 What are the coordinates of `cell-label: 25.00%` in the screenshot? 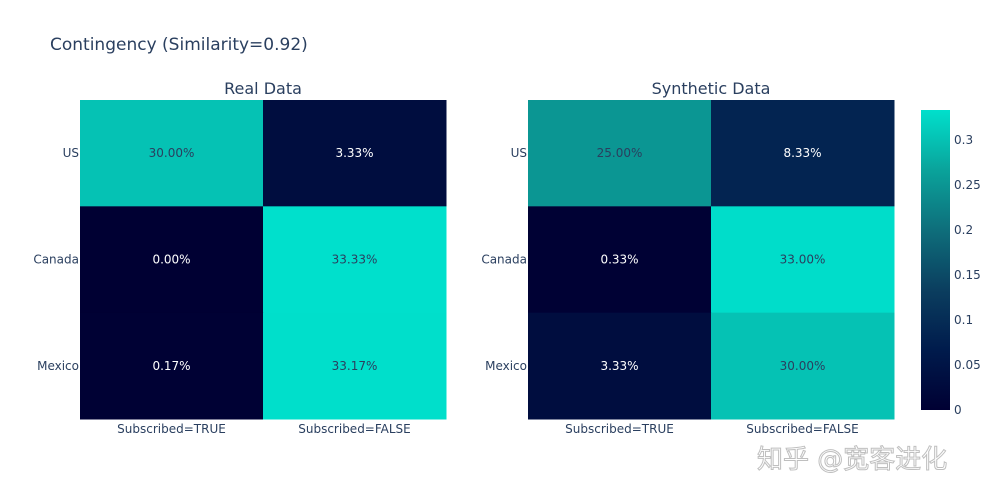 It's located at (620, 153).